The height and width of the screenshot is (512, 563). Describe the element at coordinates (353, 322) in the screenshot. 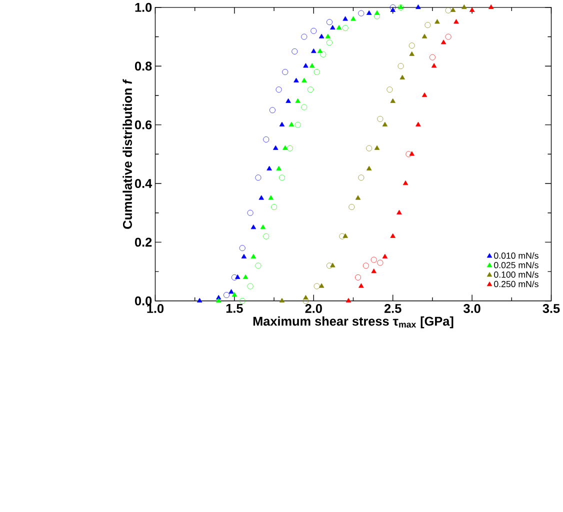

I see `x-axis-title: Maximum shear stress τ$_{max}$ [GPa]` at that location.